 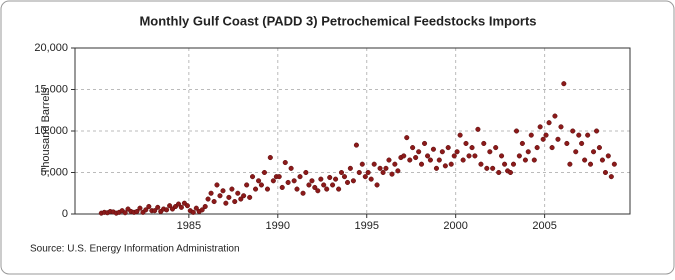 What do you see at coordinates (278, 226) in the screenshot?
I see `x-tick-label: 1990` at bounding box center [278, 226].